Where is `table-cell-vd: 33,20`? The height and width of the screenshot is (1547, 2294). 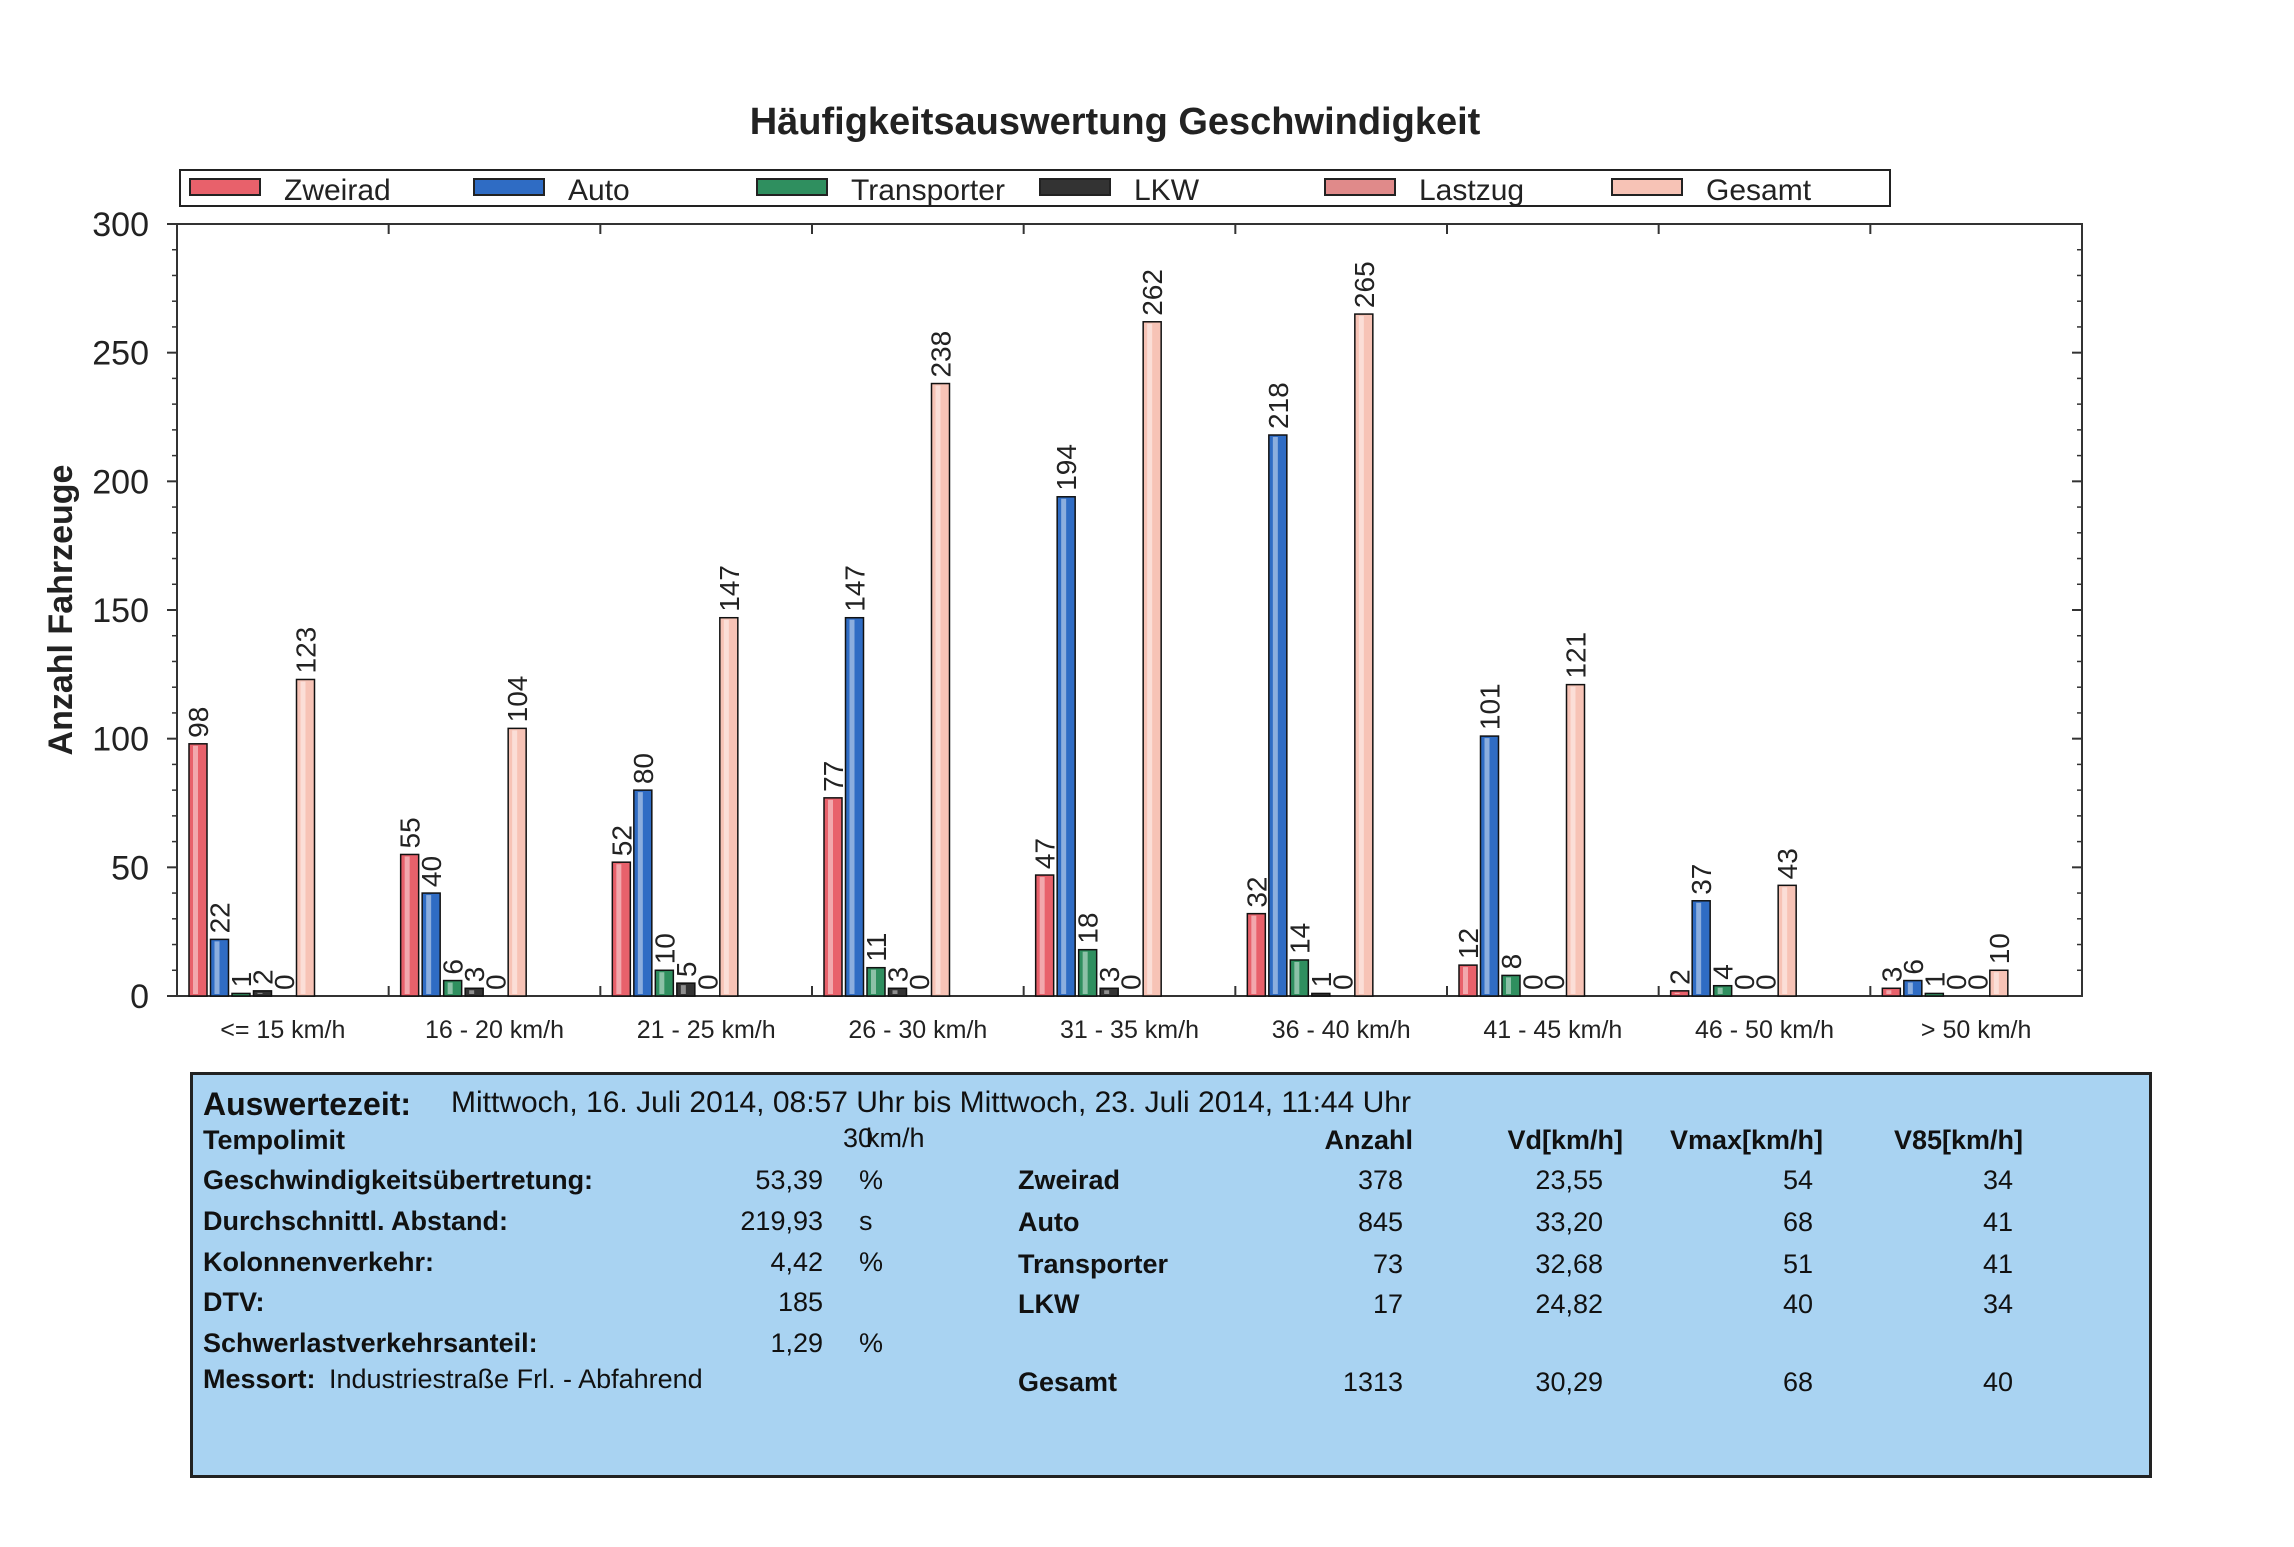 table-cell-vd: 33,20 is located at coordinates (1569, 1222).